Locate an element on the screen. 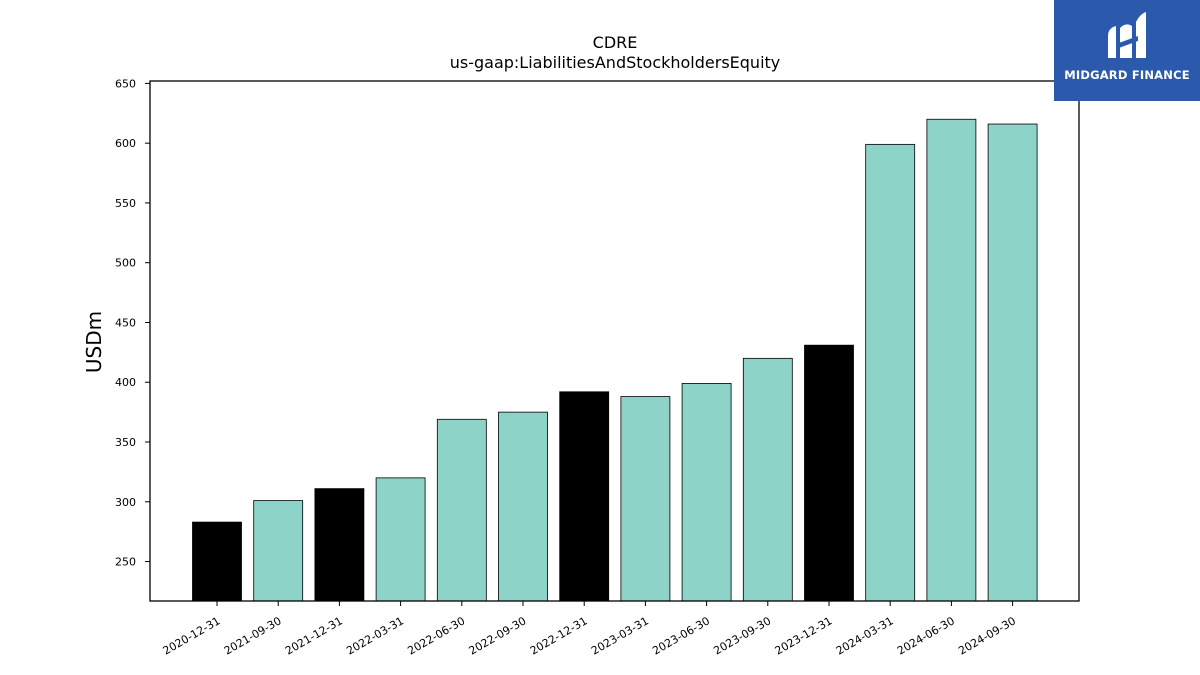 The image size is (1200, 675). y-tick-label: 400 is located at coordinates (125, 382).